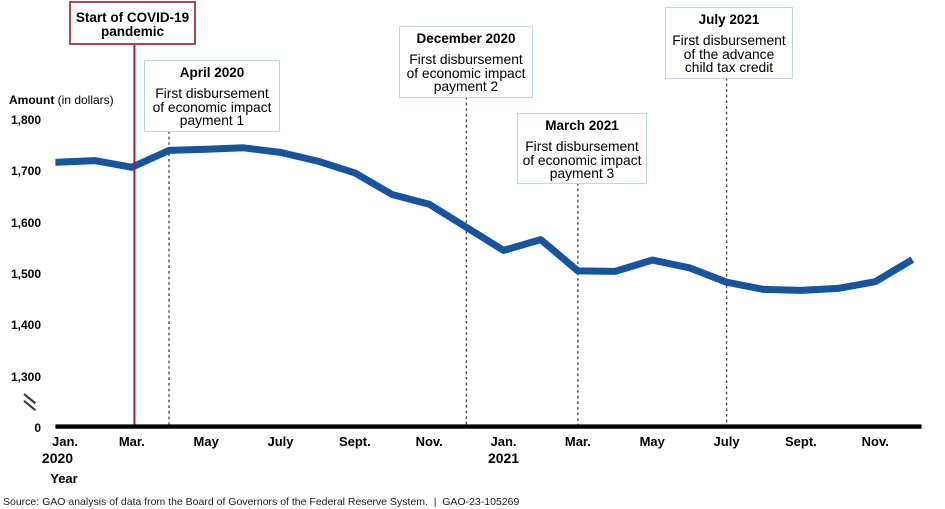  Describe the element at coordinates (37, 427) in the screenshot. I see `y-tick-label-zero: 0` at that location.